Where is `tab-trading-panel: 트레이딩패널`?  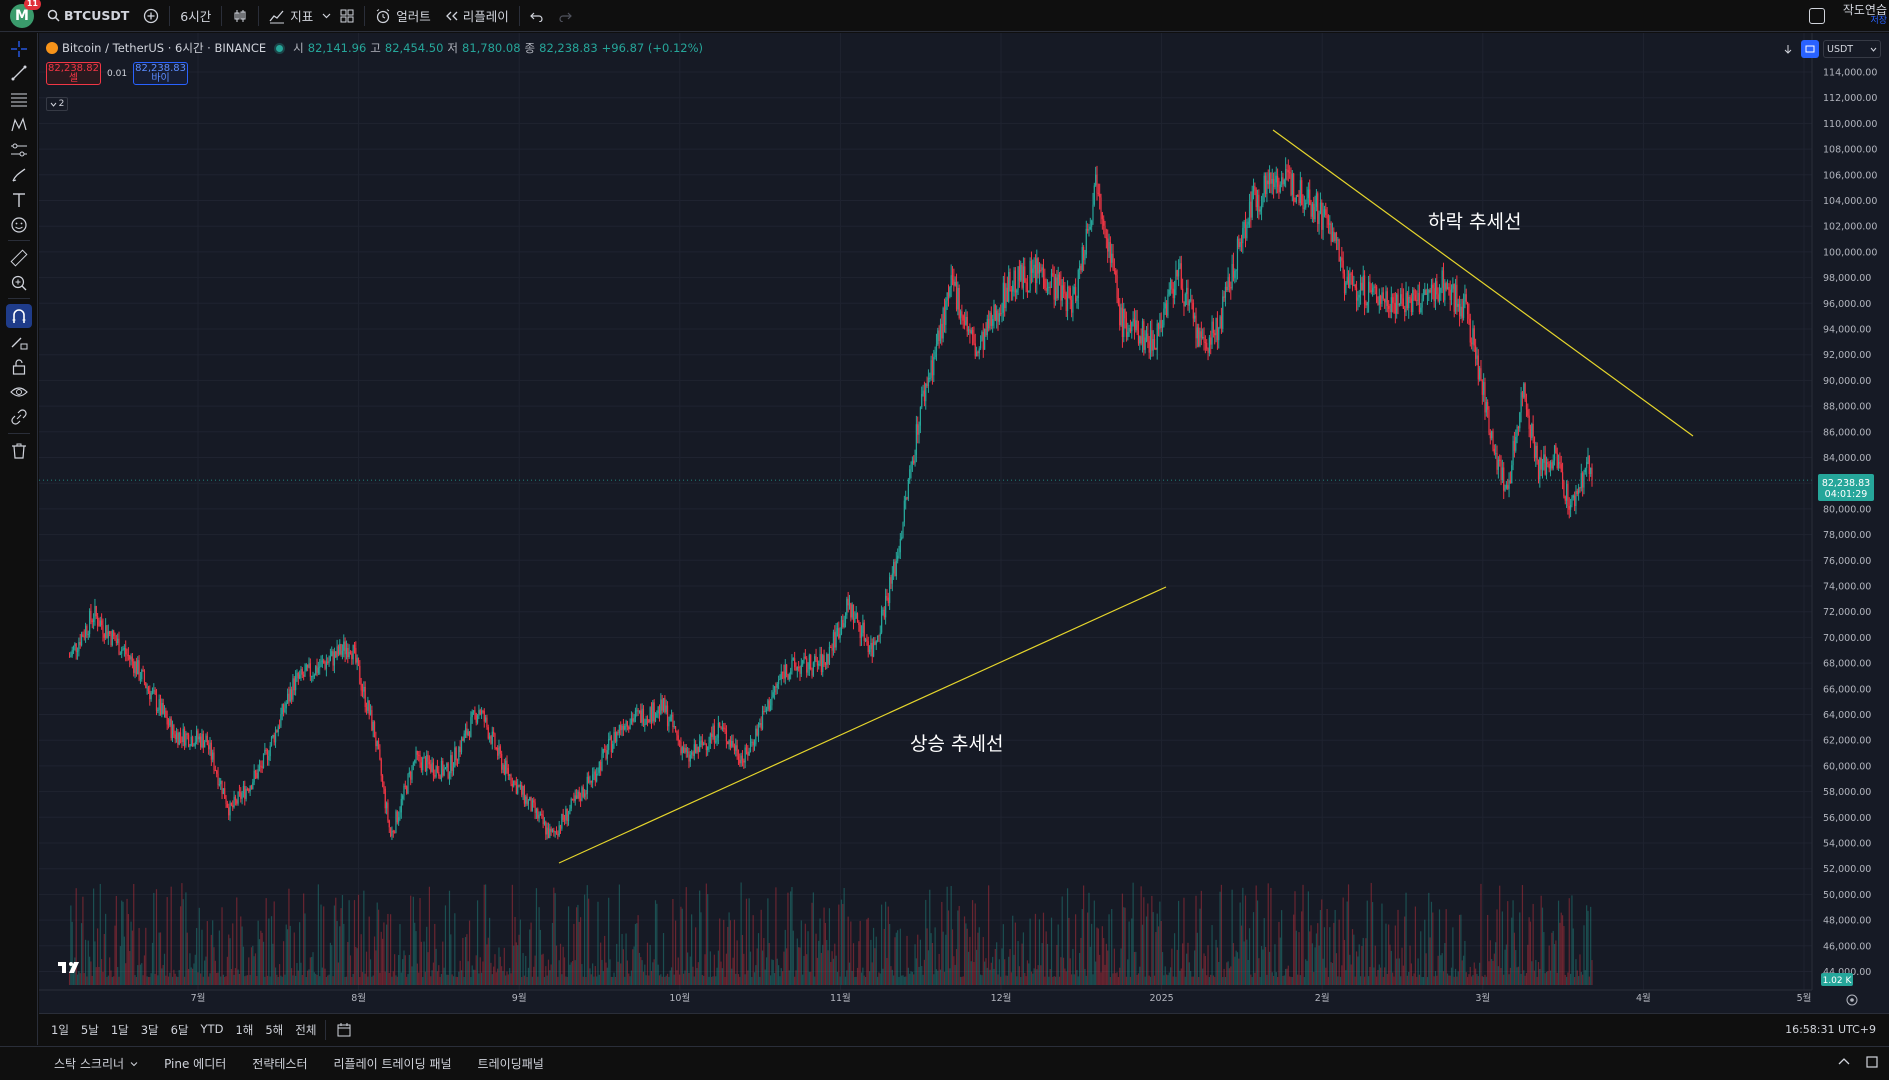
tab-trading-panel: 트레이딩패널 is located at coordinates (510, 1064).